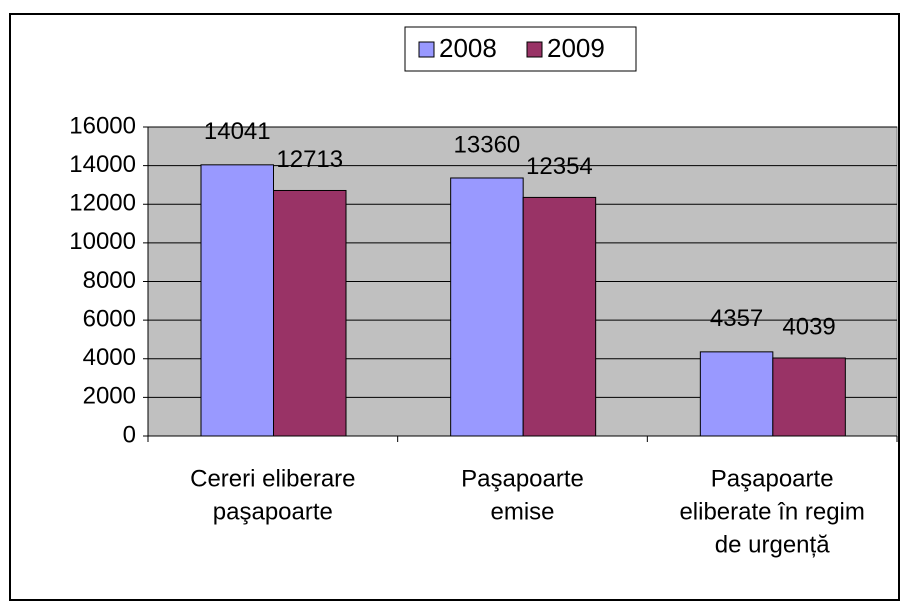  What do you see at coordinates (468, 48) in the screenshot?
I see `legend-label: 2008` at bounding box center [468, 48].